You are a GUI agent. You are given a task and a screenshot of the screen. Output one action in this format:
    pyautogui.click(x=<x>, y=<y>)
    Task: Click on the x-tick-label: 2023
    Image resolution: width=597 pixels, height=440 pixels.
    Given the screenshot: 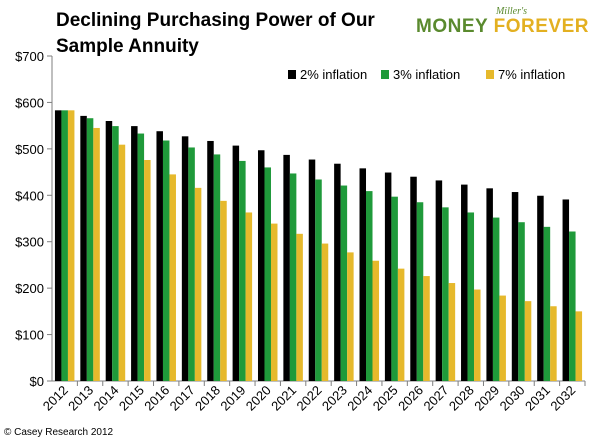 What is the action you would take?
    pyautogui.click(x=334, y=398)
    